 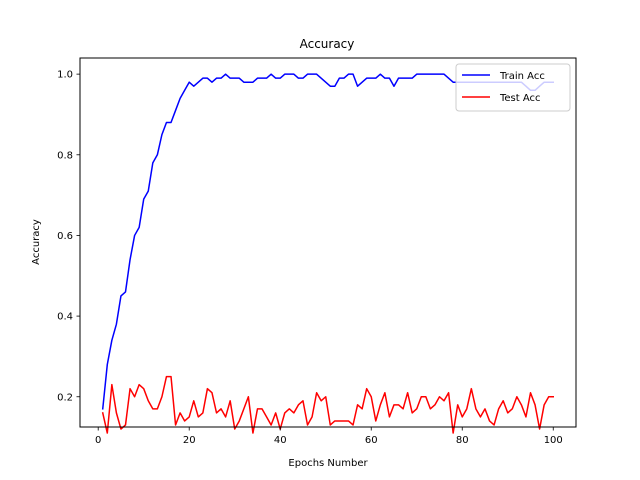 What do you see at coordinates (65, 397) in the screenshot?
I see `y-tick-label: 0.2` at bounding box center [65, 397].